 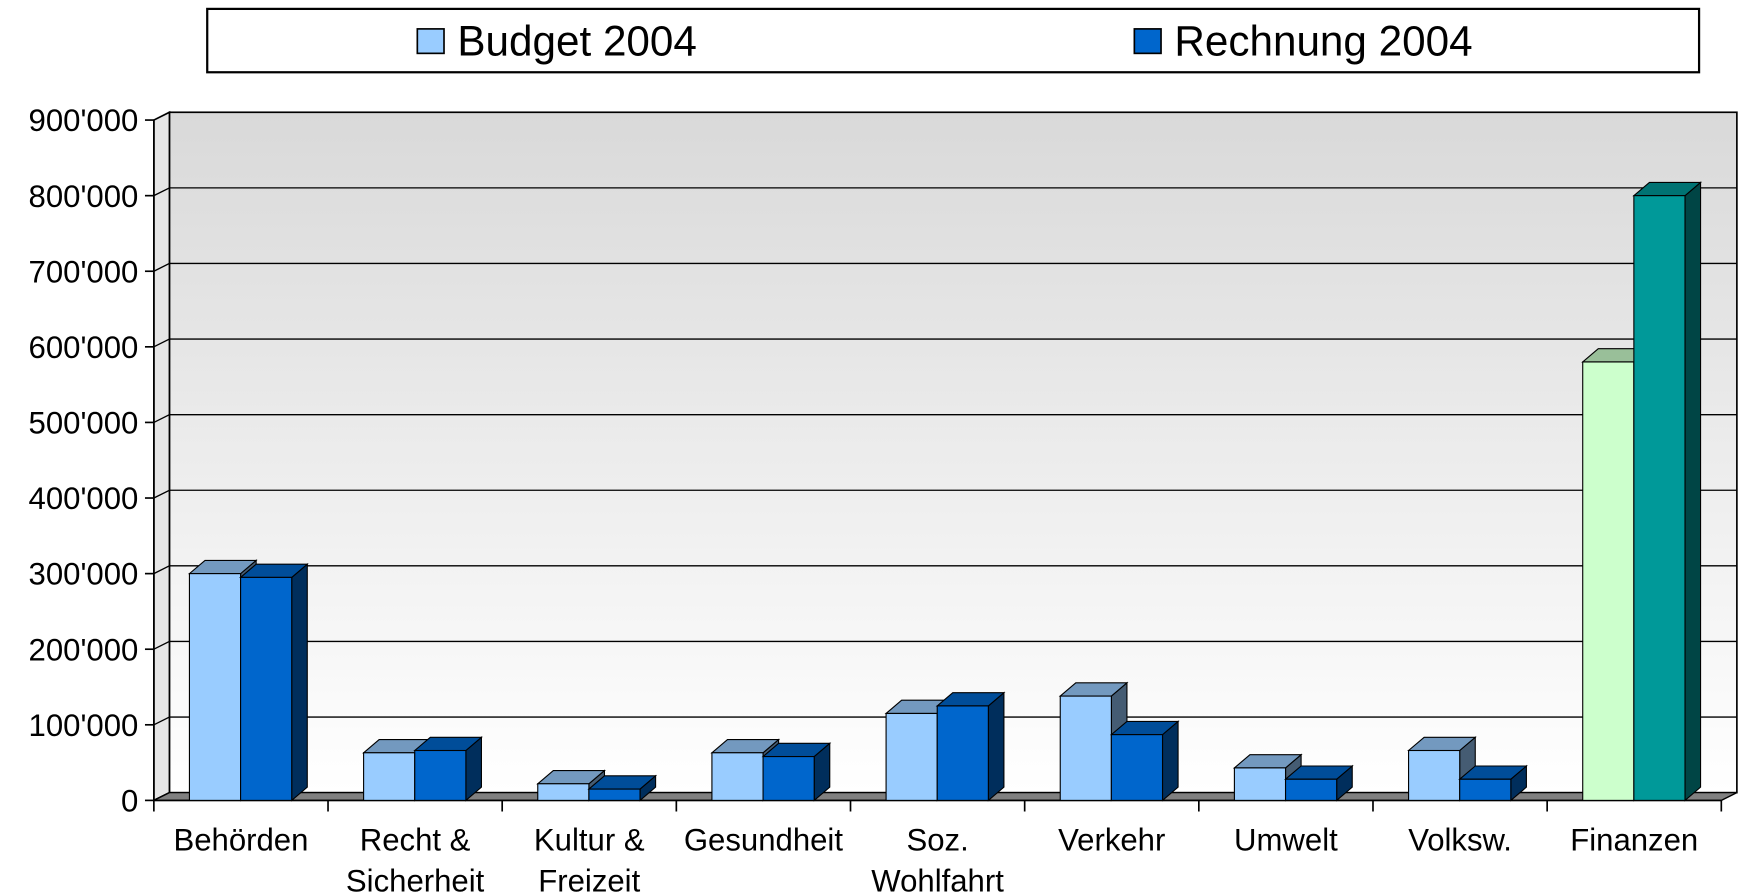 I want to click on y-tick-label: 400'000, so click(x=84, y=498).